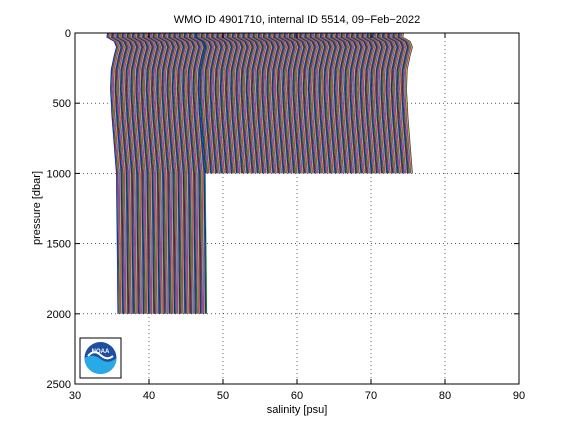 The image size is (576, 432). I want to click on y-tick-label: 2500, so click(59, 385).